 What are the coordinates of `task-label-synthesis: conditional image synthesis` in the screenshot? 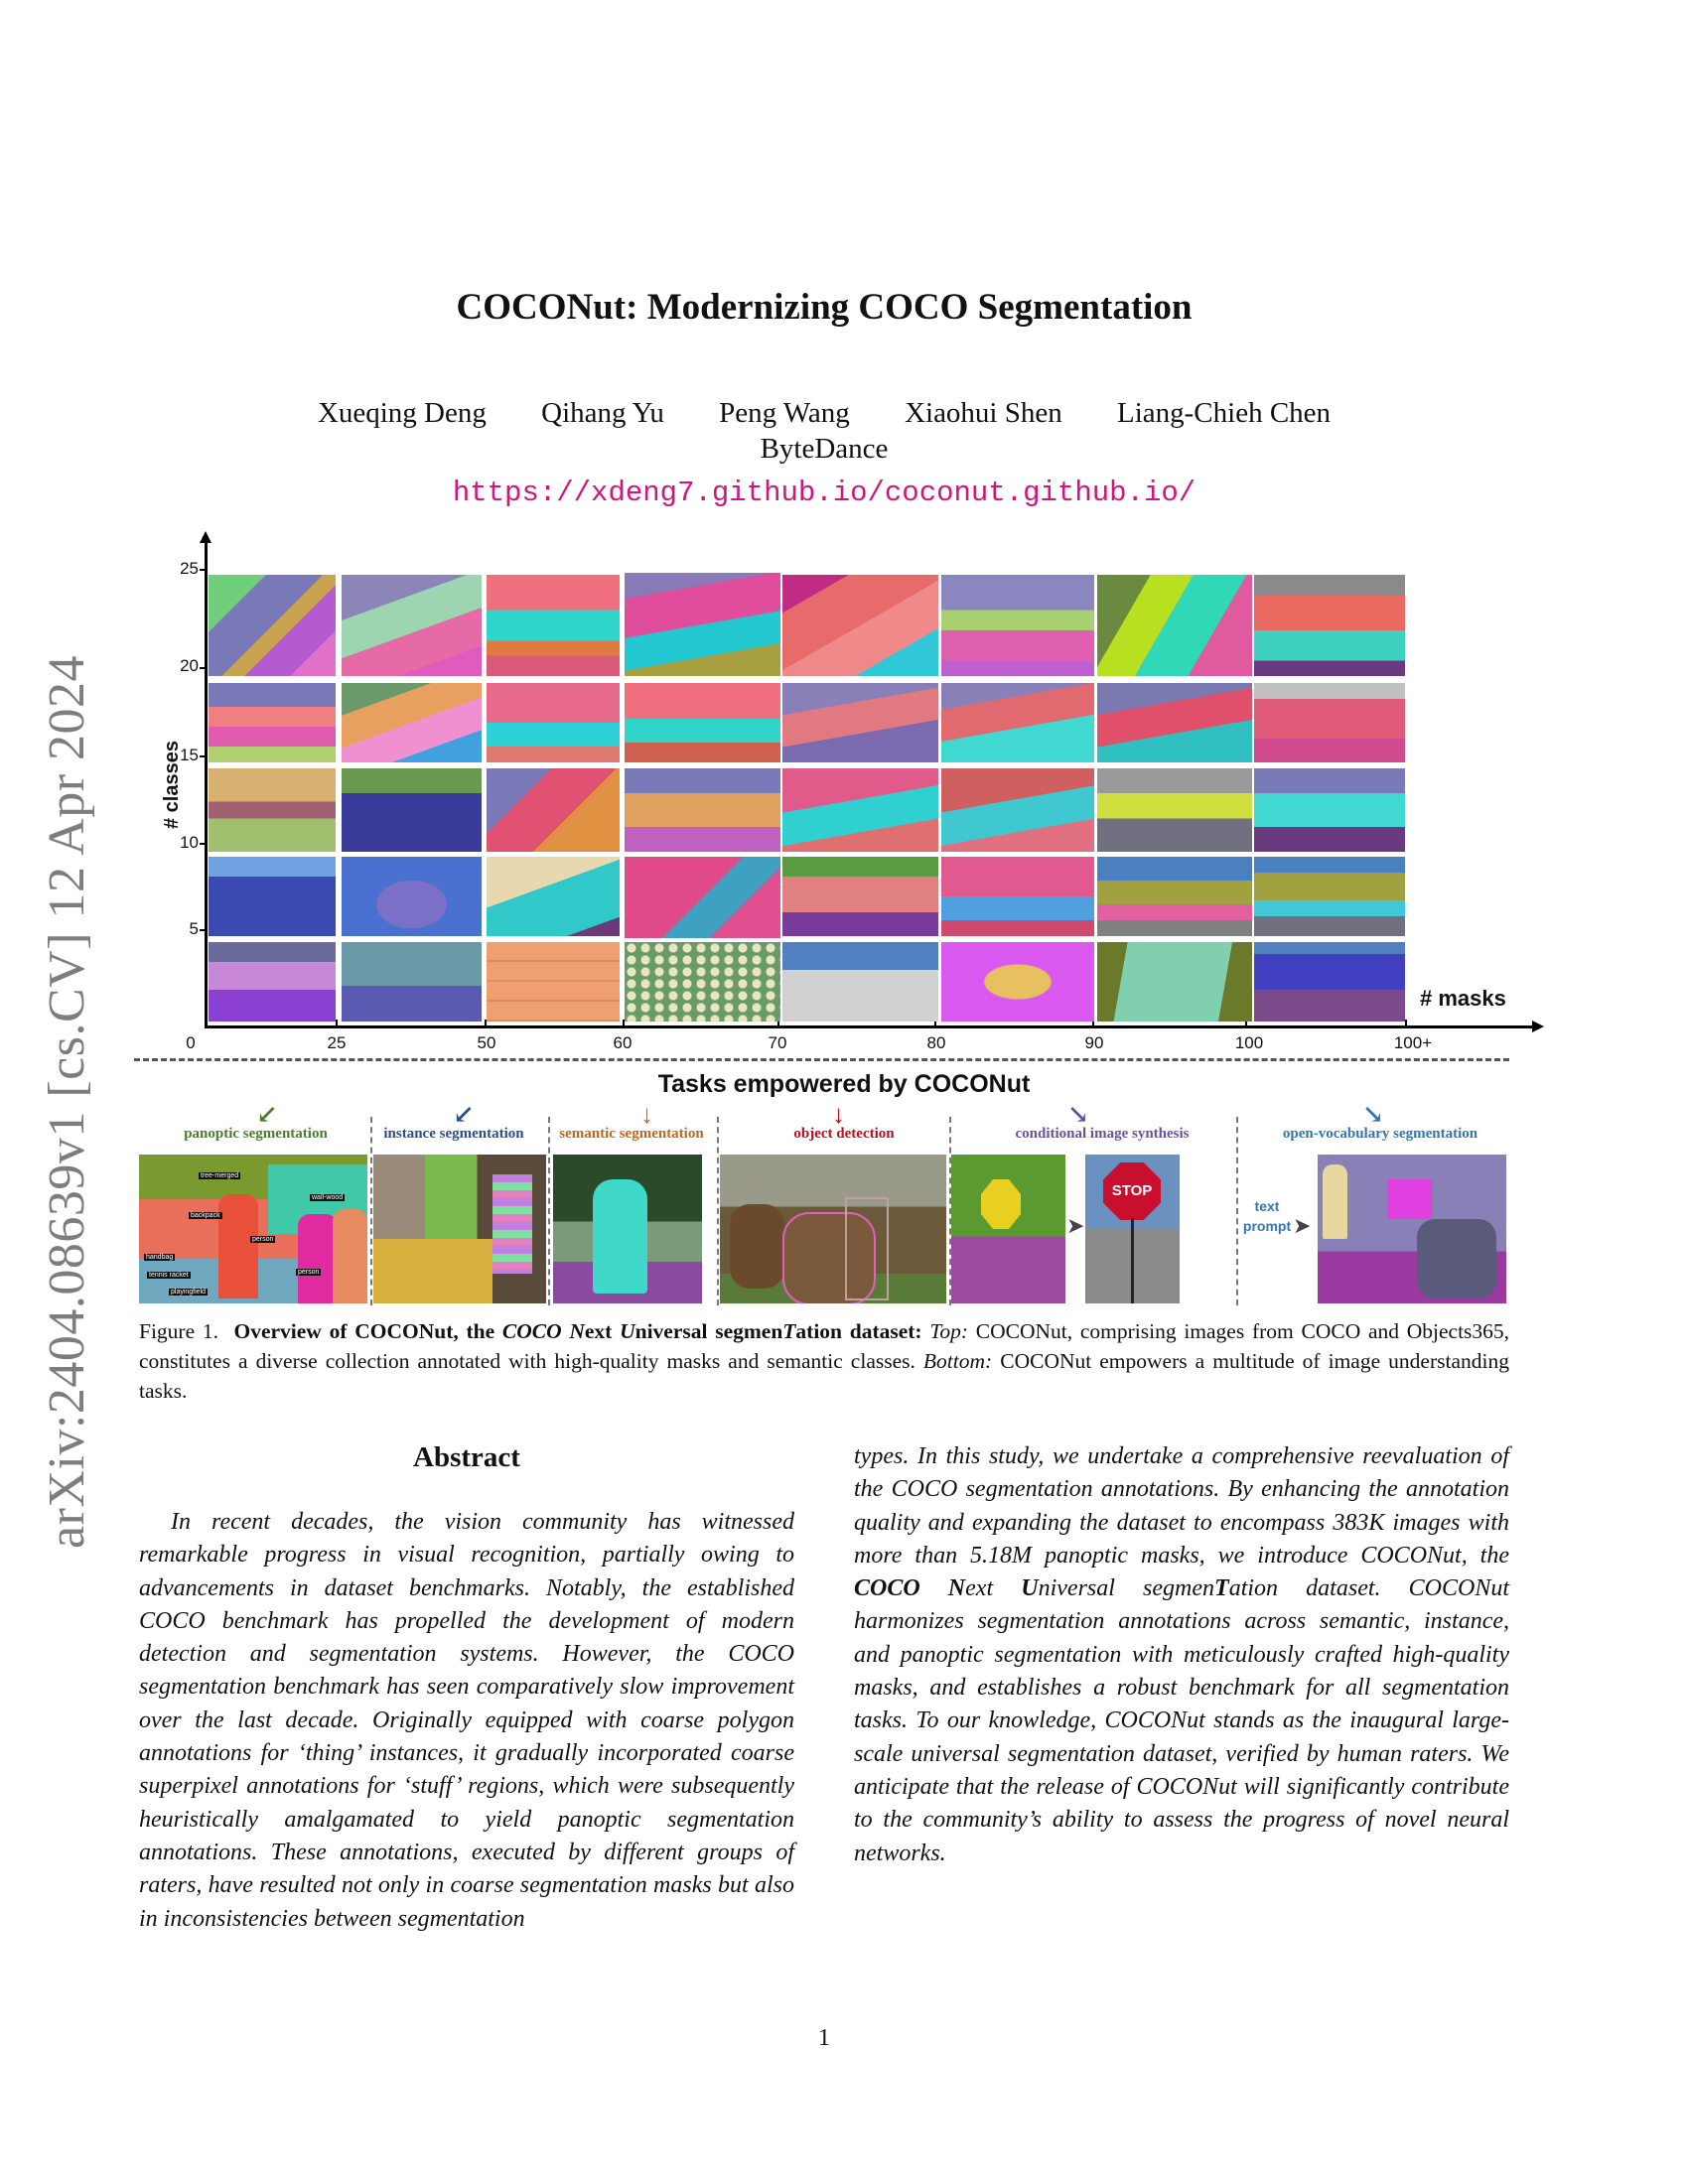 It's located at (1102, 1134).